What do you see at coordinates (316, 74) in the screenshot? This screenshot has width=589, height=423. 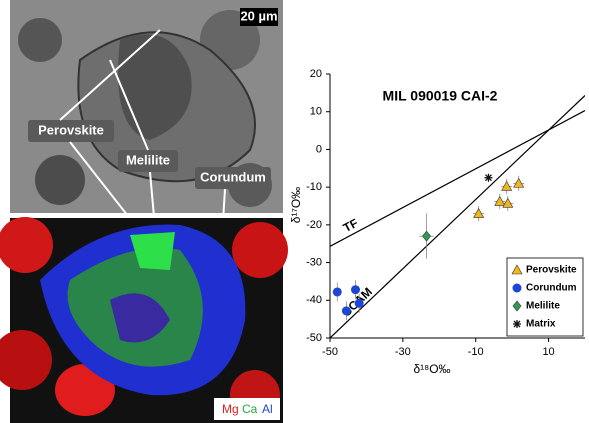 I see `y-tick-label: 20` at bounding box center [316, 74].